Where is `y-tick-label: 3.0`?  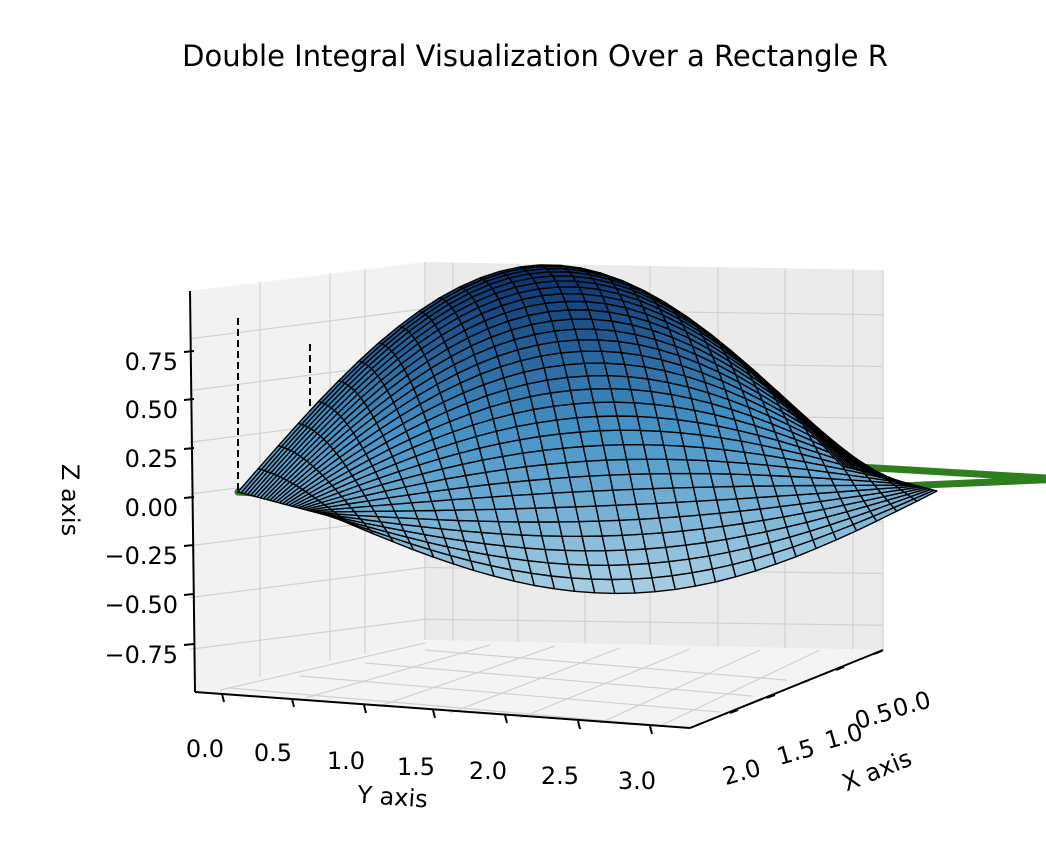
y-tick-label: 3.0 is located at coordinates (637, 781).